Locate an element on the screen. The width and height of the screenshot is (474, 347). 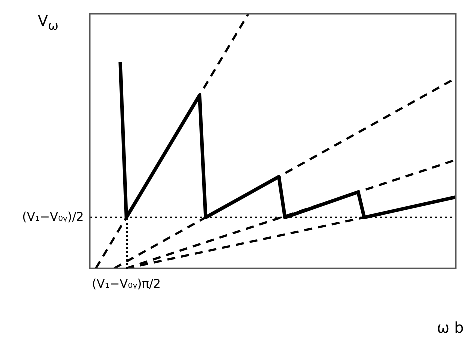
y-axis-title: V$_{ω}$ is located at coordinates (48, 22).